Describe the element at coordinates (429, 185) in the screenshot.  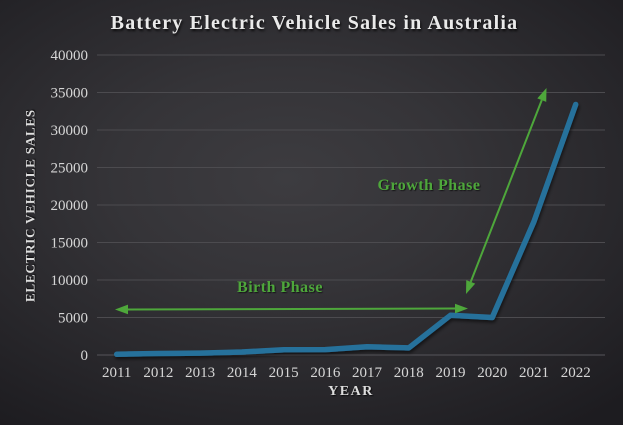
I see `growth-phase-label: Growth Phase` at that location.